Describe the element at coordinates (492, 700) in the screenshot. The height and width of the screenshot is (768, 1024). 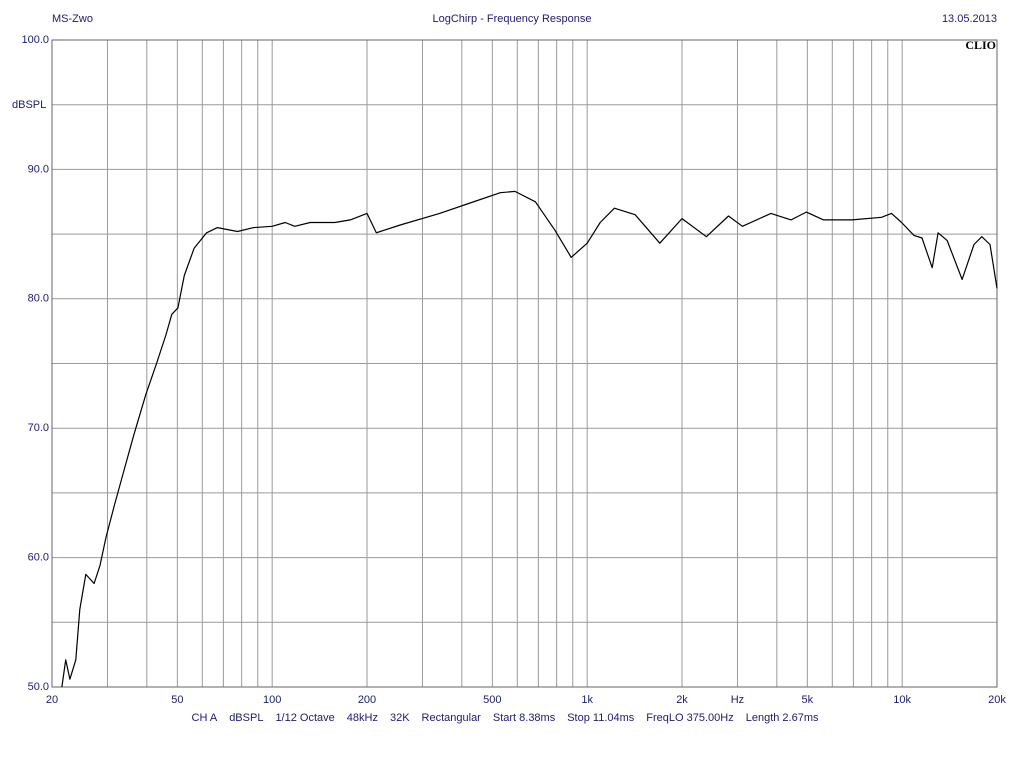
I see `x-tick-label: 500` at that location.